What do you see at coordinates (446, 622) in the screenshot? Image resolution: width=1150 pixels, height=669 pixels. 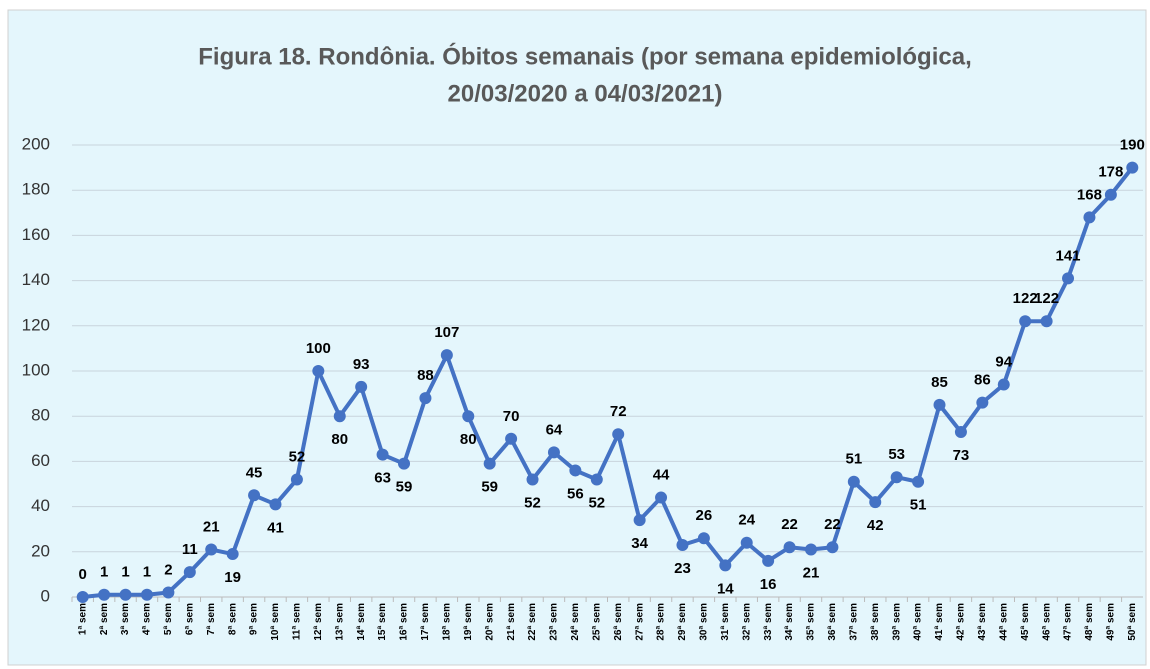 I see `x-tick-label: 18ª sem` at bounding box center [446, 622].